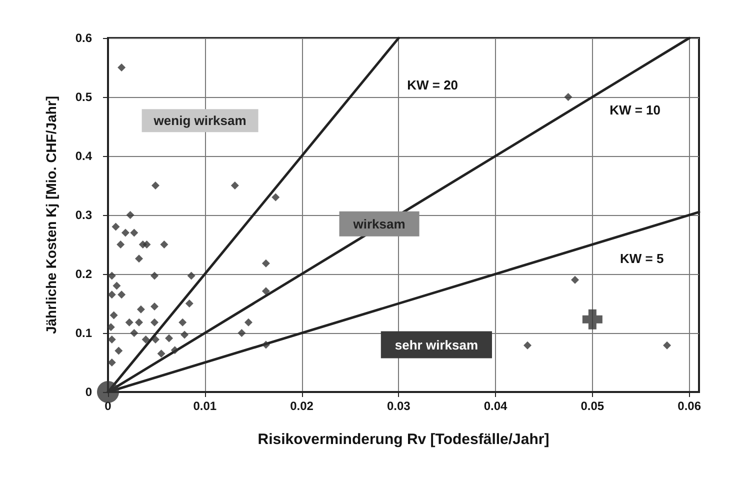 The image size is (747, 490). What do you see at coordinates (108, 406) in the screenshot?
I see `x-tick-label: 0` at bounding box center [108, 406].